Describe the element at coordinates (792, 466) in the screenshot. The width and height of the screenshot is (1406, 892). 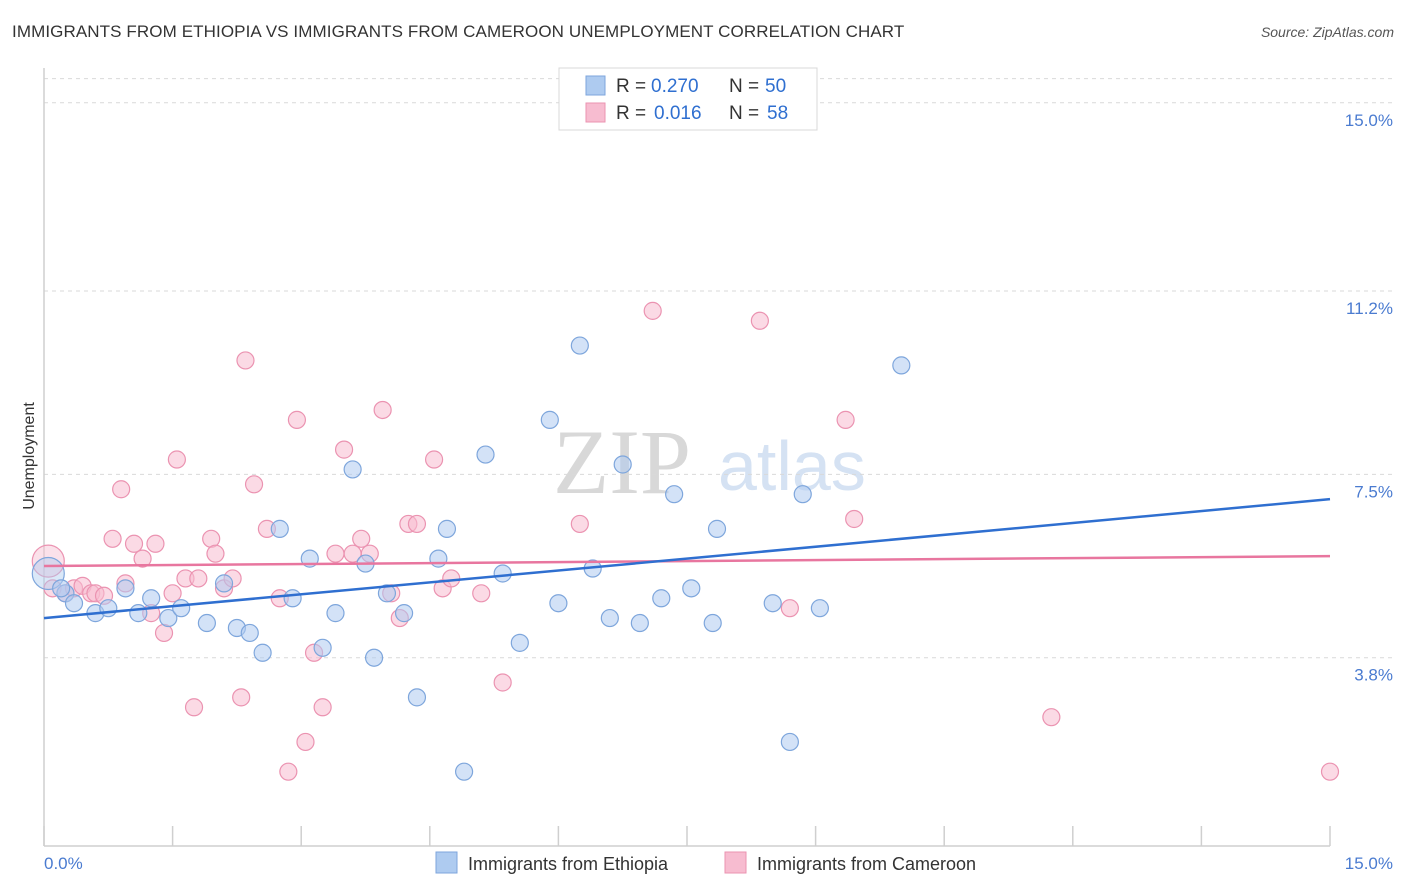
I see `watermark-atlas: atlas` at that location.